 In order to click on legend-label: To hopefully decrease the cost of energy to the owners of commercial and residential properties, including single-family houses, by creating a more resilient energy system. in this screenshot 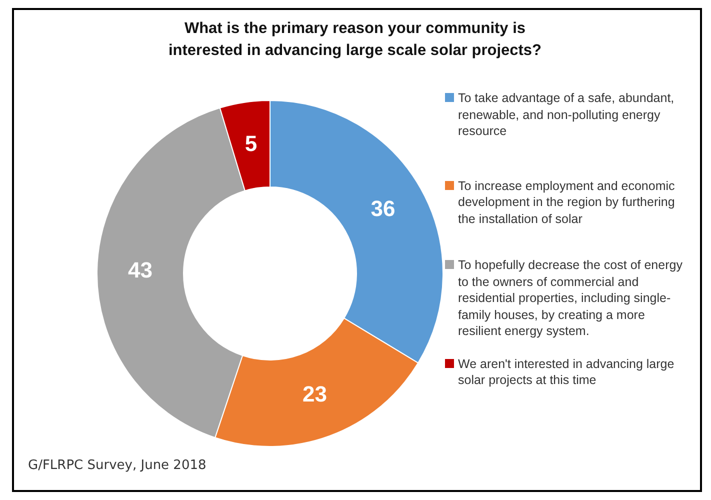, I will do `click(570, 298)`.